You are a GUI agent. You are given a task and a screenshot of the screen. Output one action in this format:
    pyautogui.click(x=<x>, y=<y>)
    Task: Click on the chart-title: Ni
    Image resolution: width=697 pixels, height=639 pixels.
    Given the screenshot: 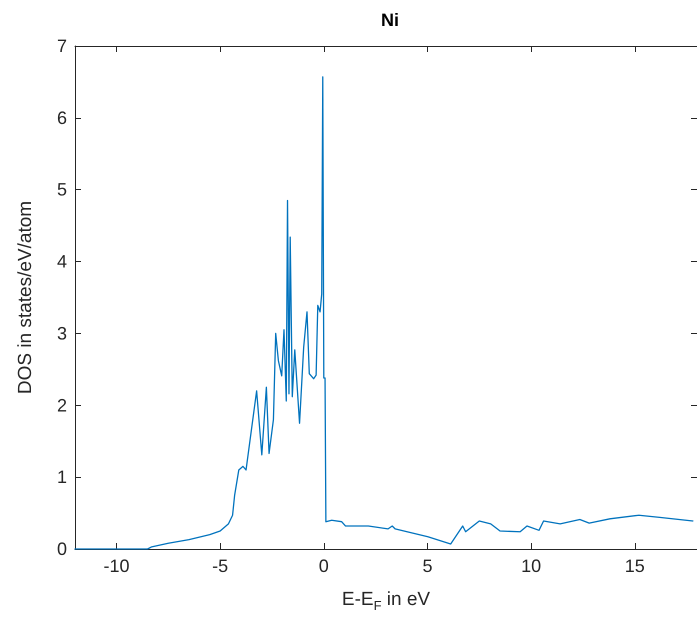 What is the action you would take?
    pyautogui.click(x=390, y=20)
    